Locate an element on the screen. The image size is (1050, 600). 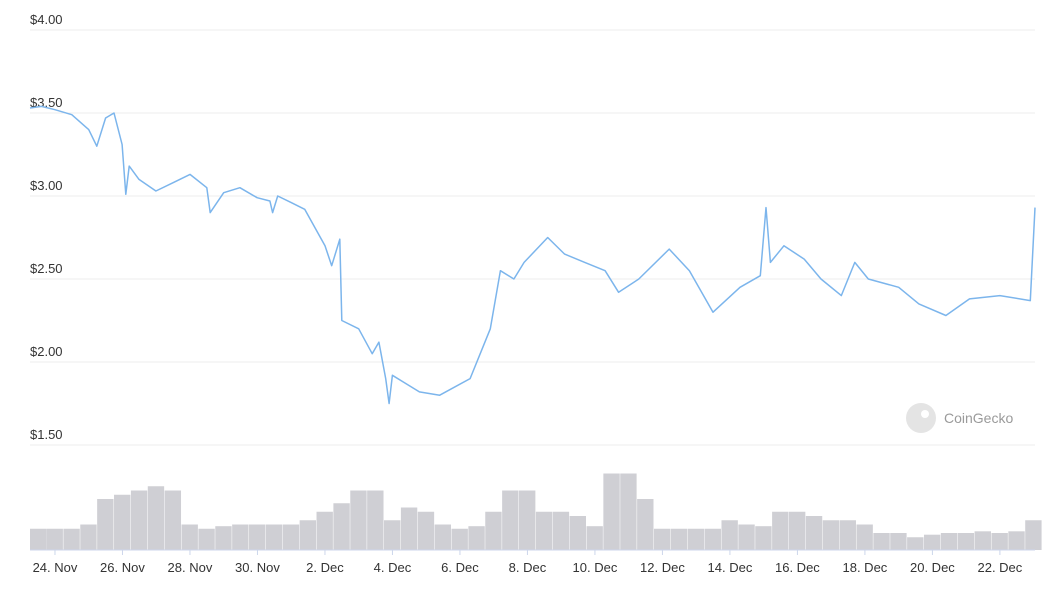
x-tick-label: 6. Dec is located at coordinates (460, 567).